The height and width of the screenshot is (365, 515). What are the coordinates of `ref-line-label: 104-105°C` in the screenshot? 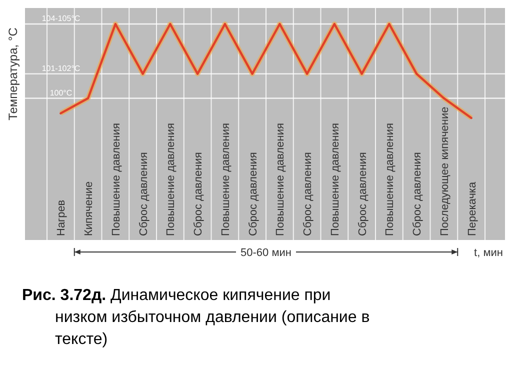 It's located at (61, 19).